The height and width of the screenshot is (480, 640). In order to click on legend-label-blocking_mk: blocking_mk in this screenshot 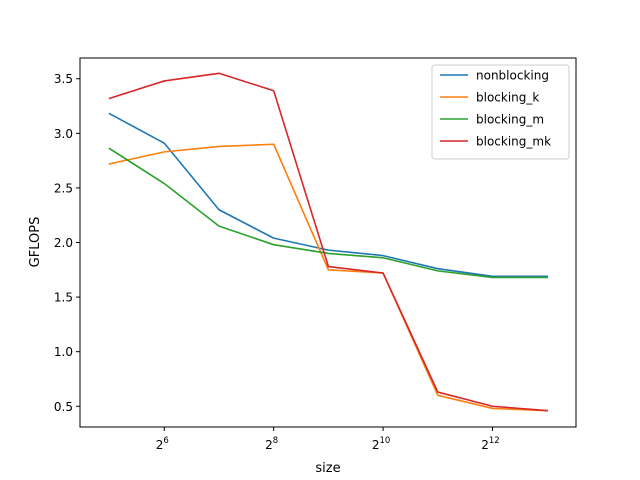, I will do `click(513, 142)`.